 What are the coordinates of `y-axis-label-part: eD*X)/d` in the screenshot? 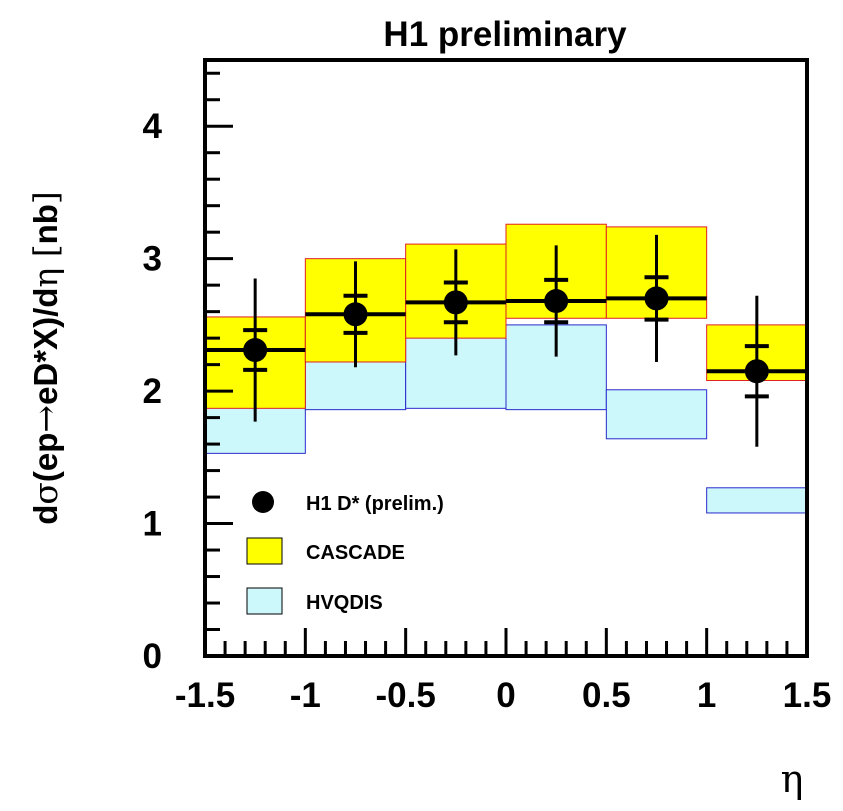 It's located at (45, 346).